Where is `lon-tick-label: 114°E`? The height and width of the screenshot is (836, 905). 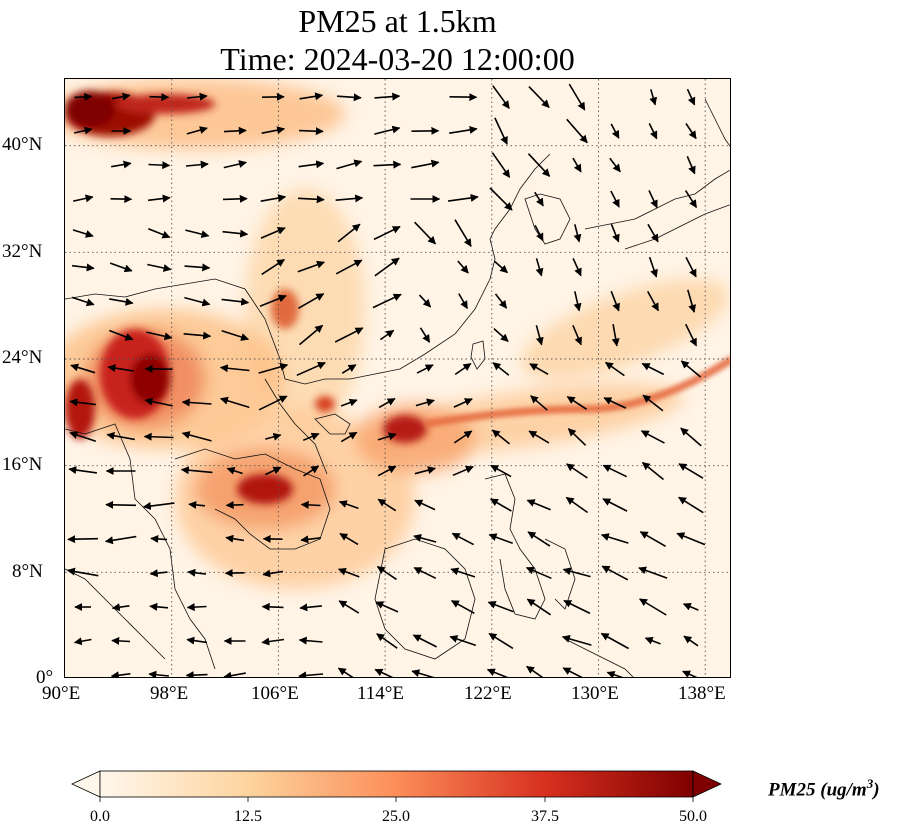
lon-tick-label: 114°E is located at coordinates (380, 693).